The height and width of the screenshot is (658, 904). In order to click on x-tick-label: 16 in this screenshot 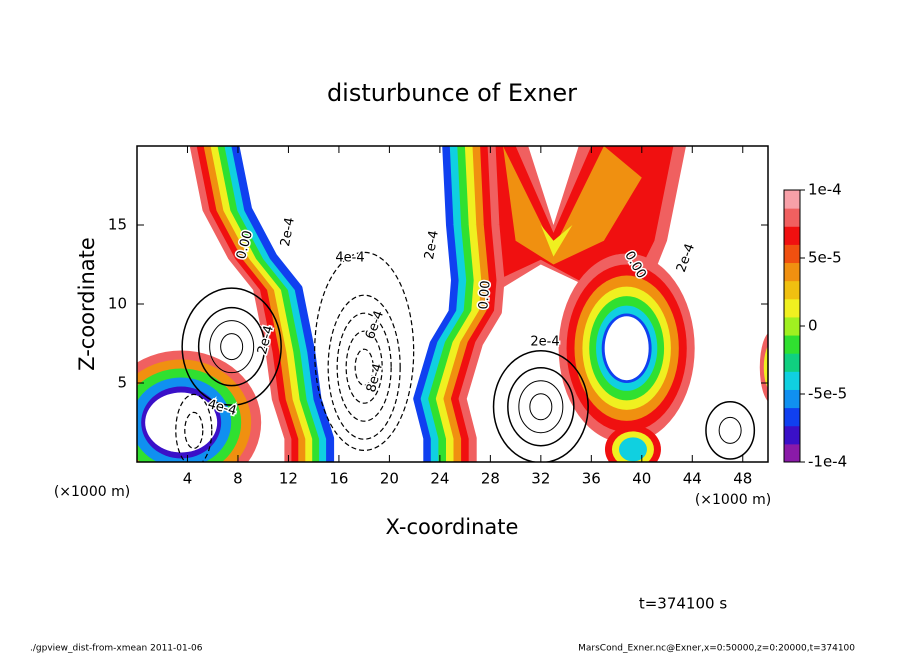, I will do `click(338, 479)`.